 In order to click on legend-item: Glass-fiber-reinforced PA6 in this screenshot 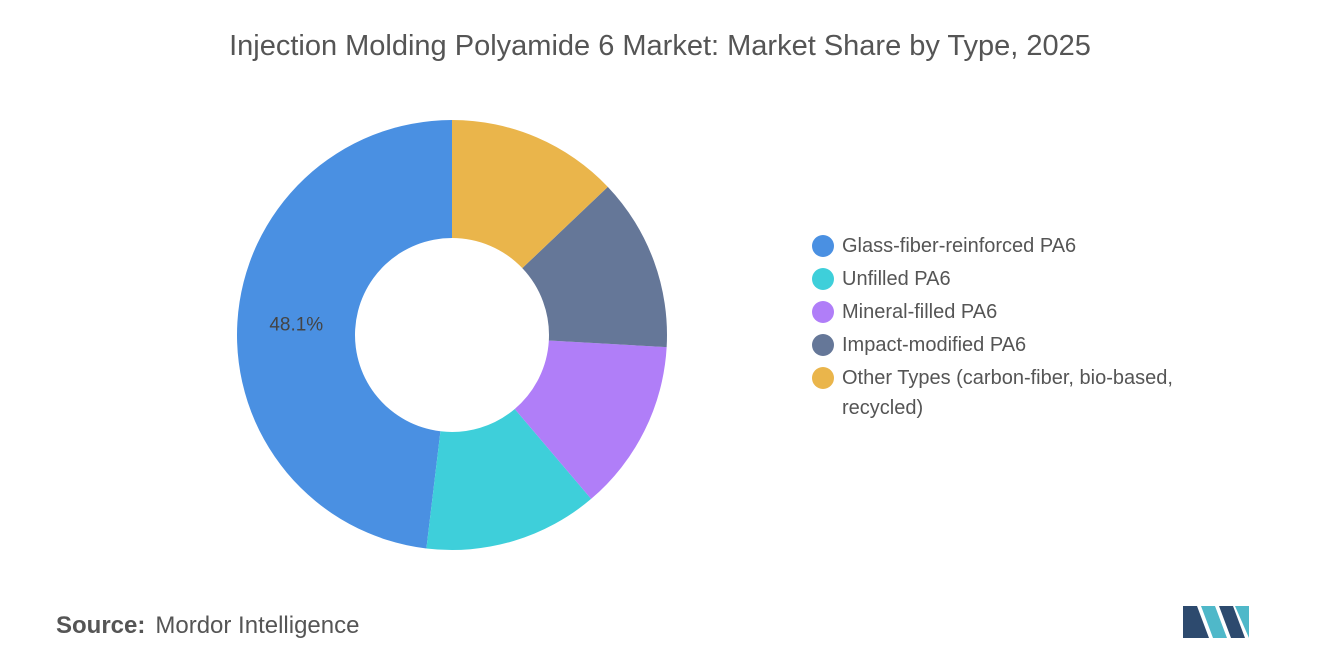, I will do `click(1022, 246)`.